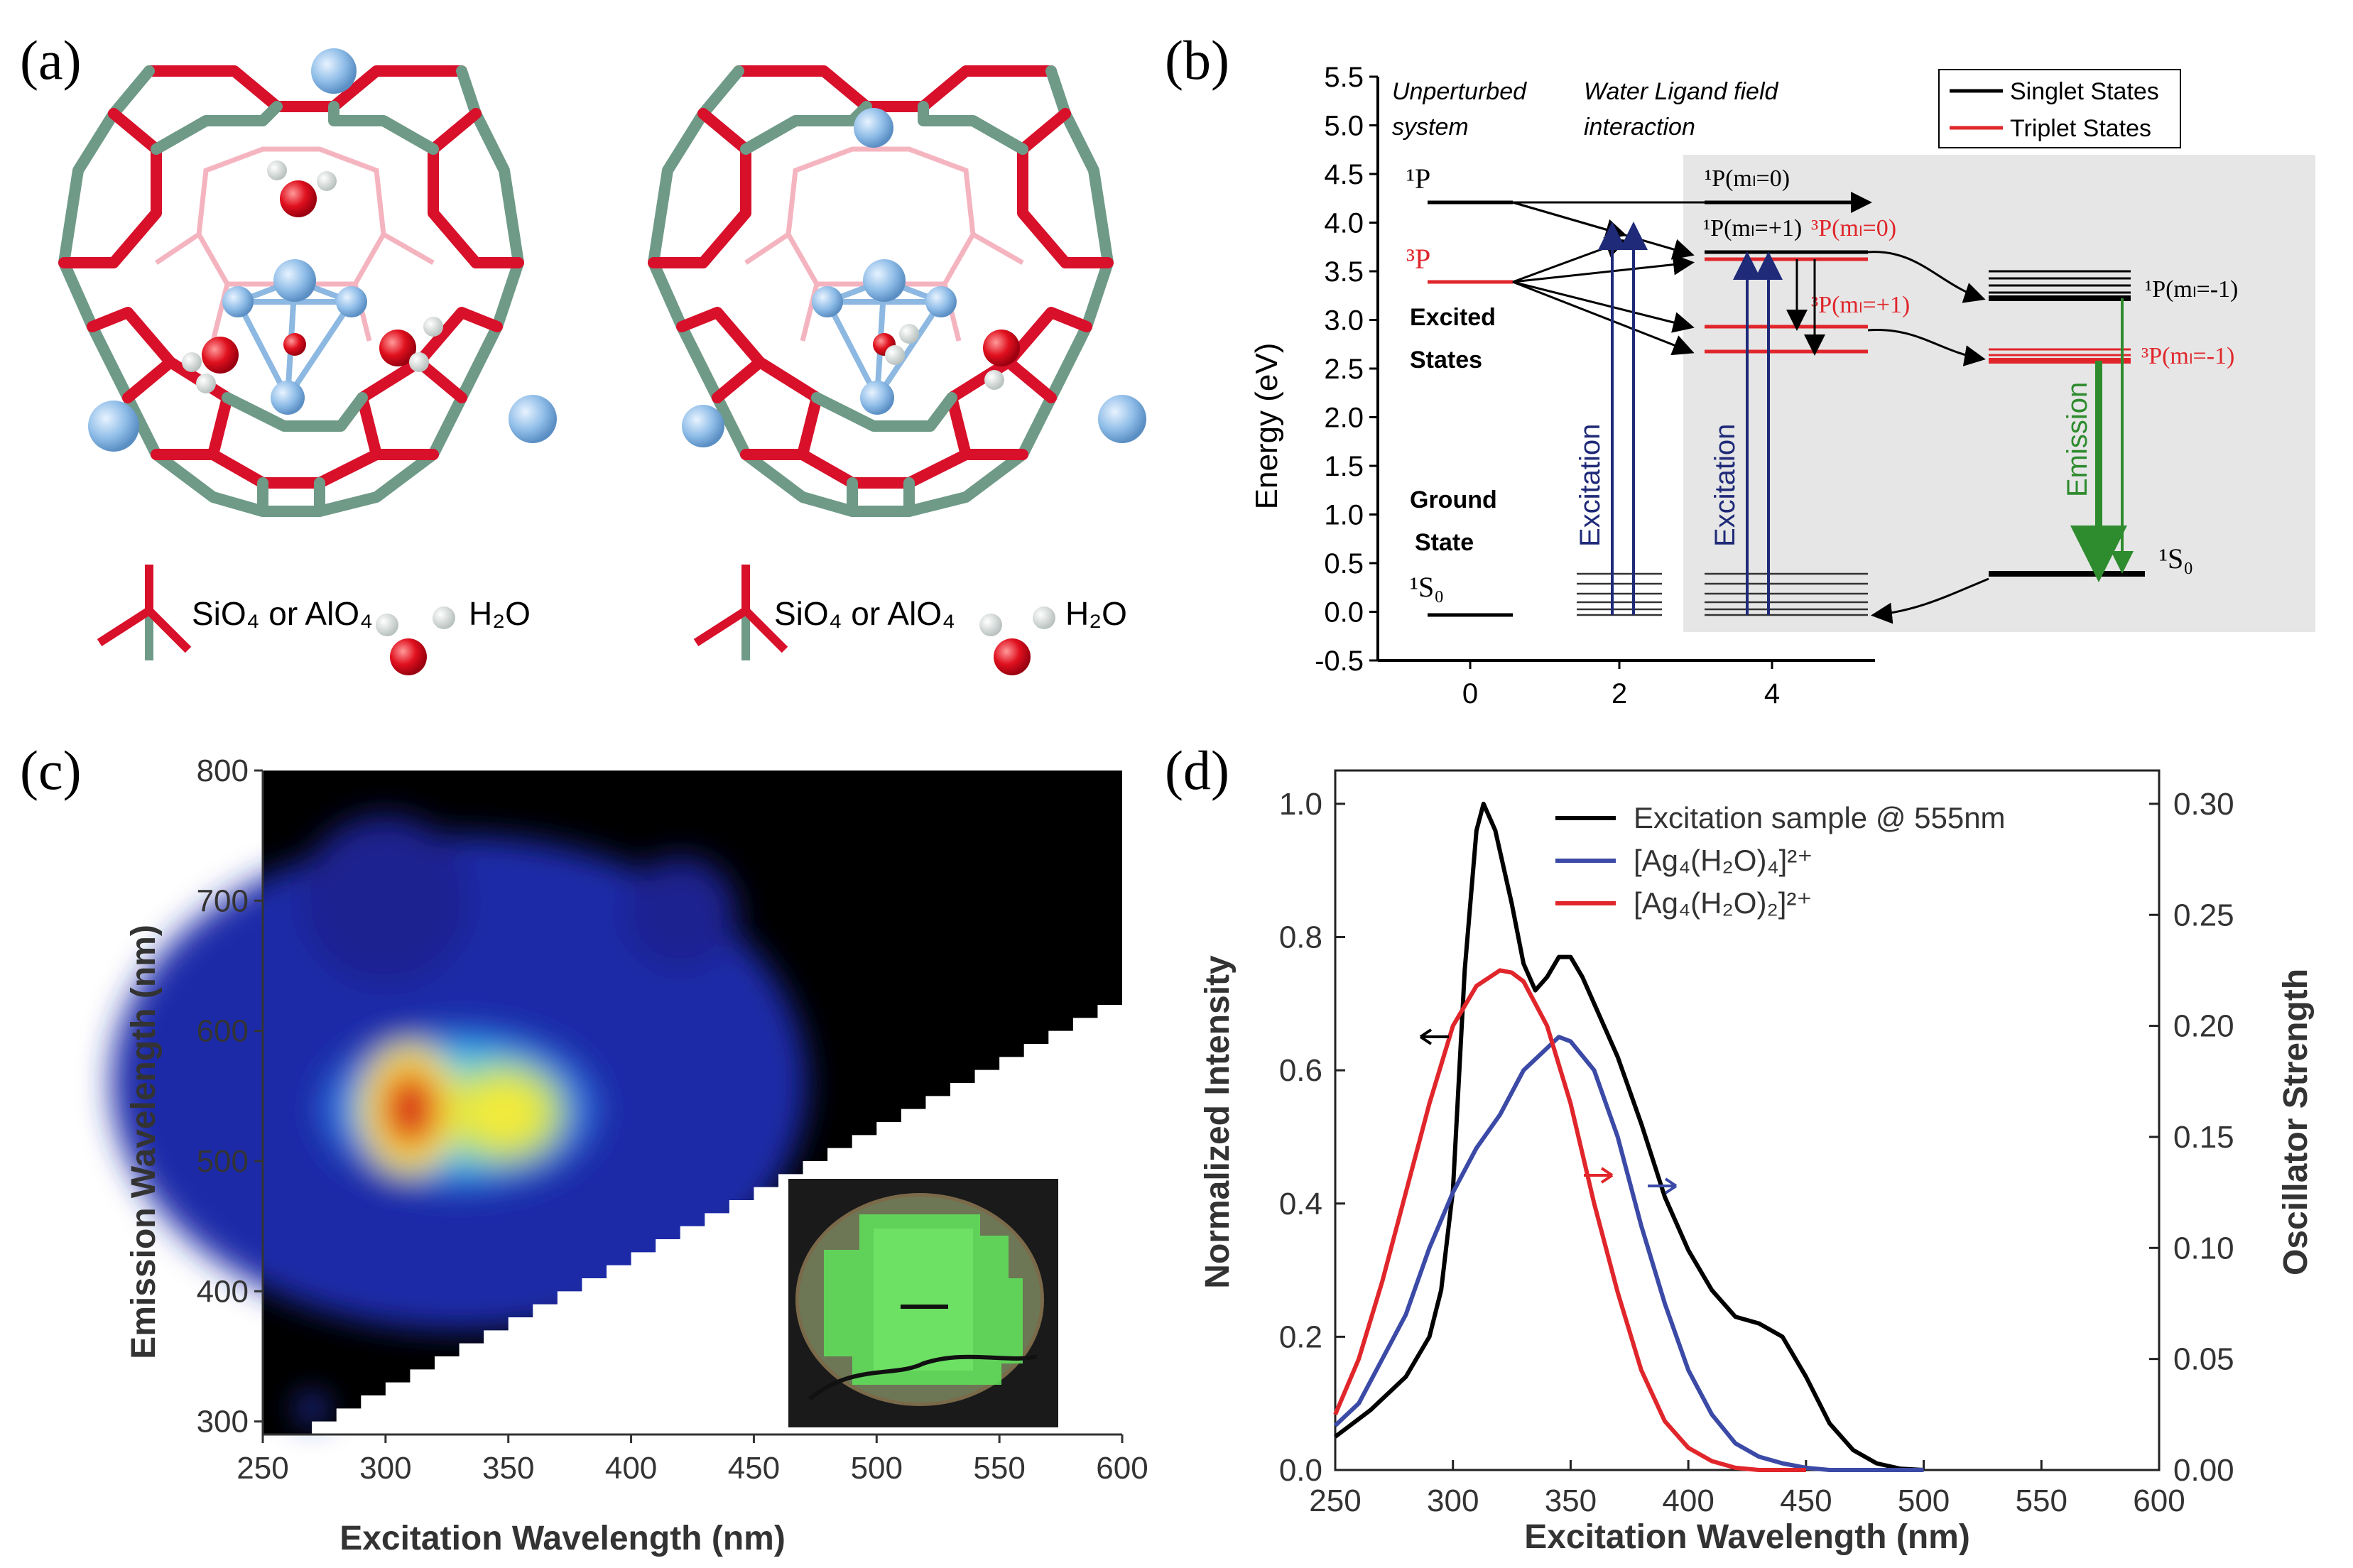  Describe the element at coordinates (1300, 938) in the screenshot. I see `y-tick-label-d-left: 0.8` at that location.